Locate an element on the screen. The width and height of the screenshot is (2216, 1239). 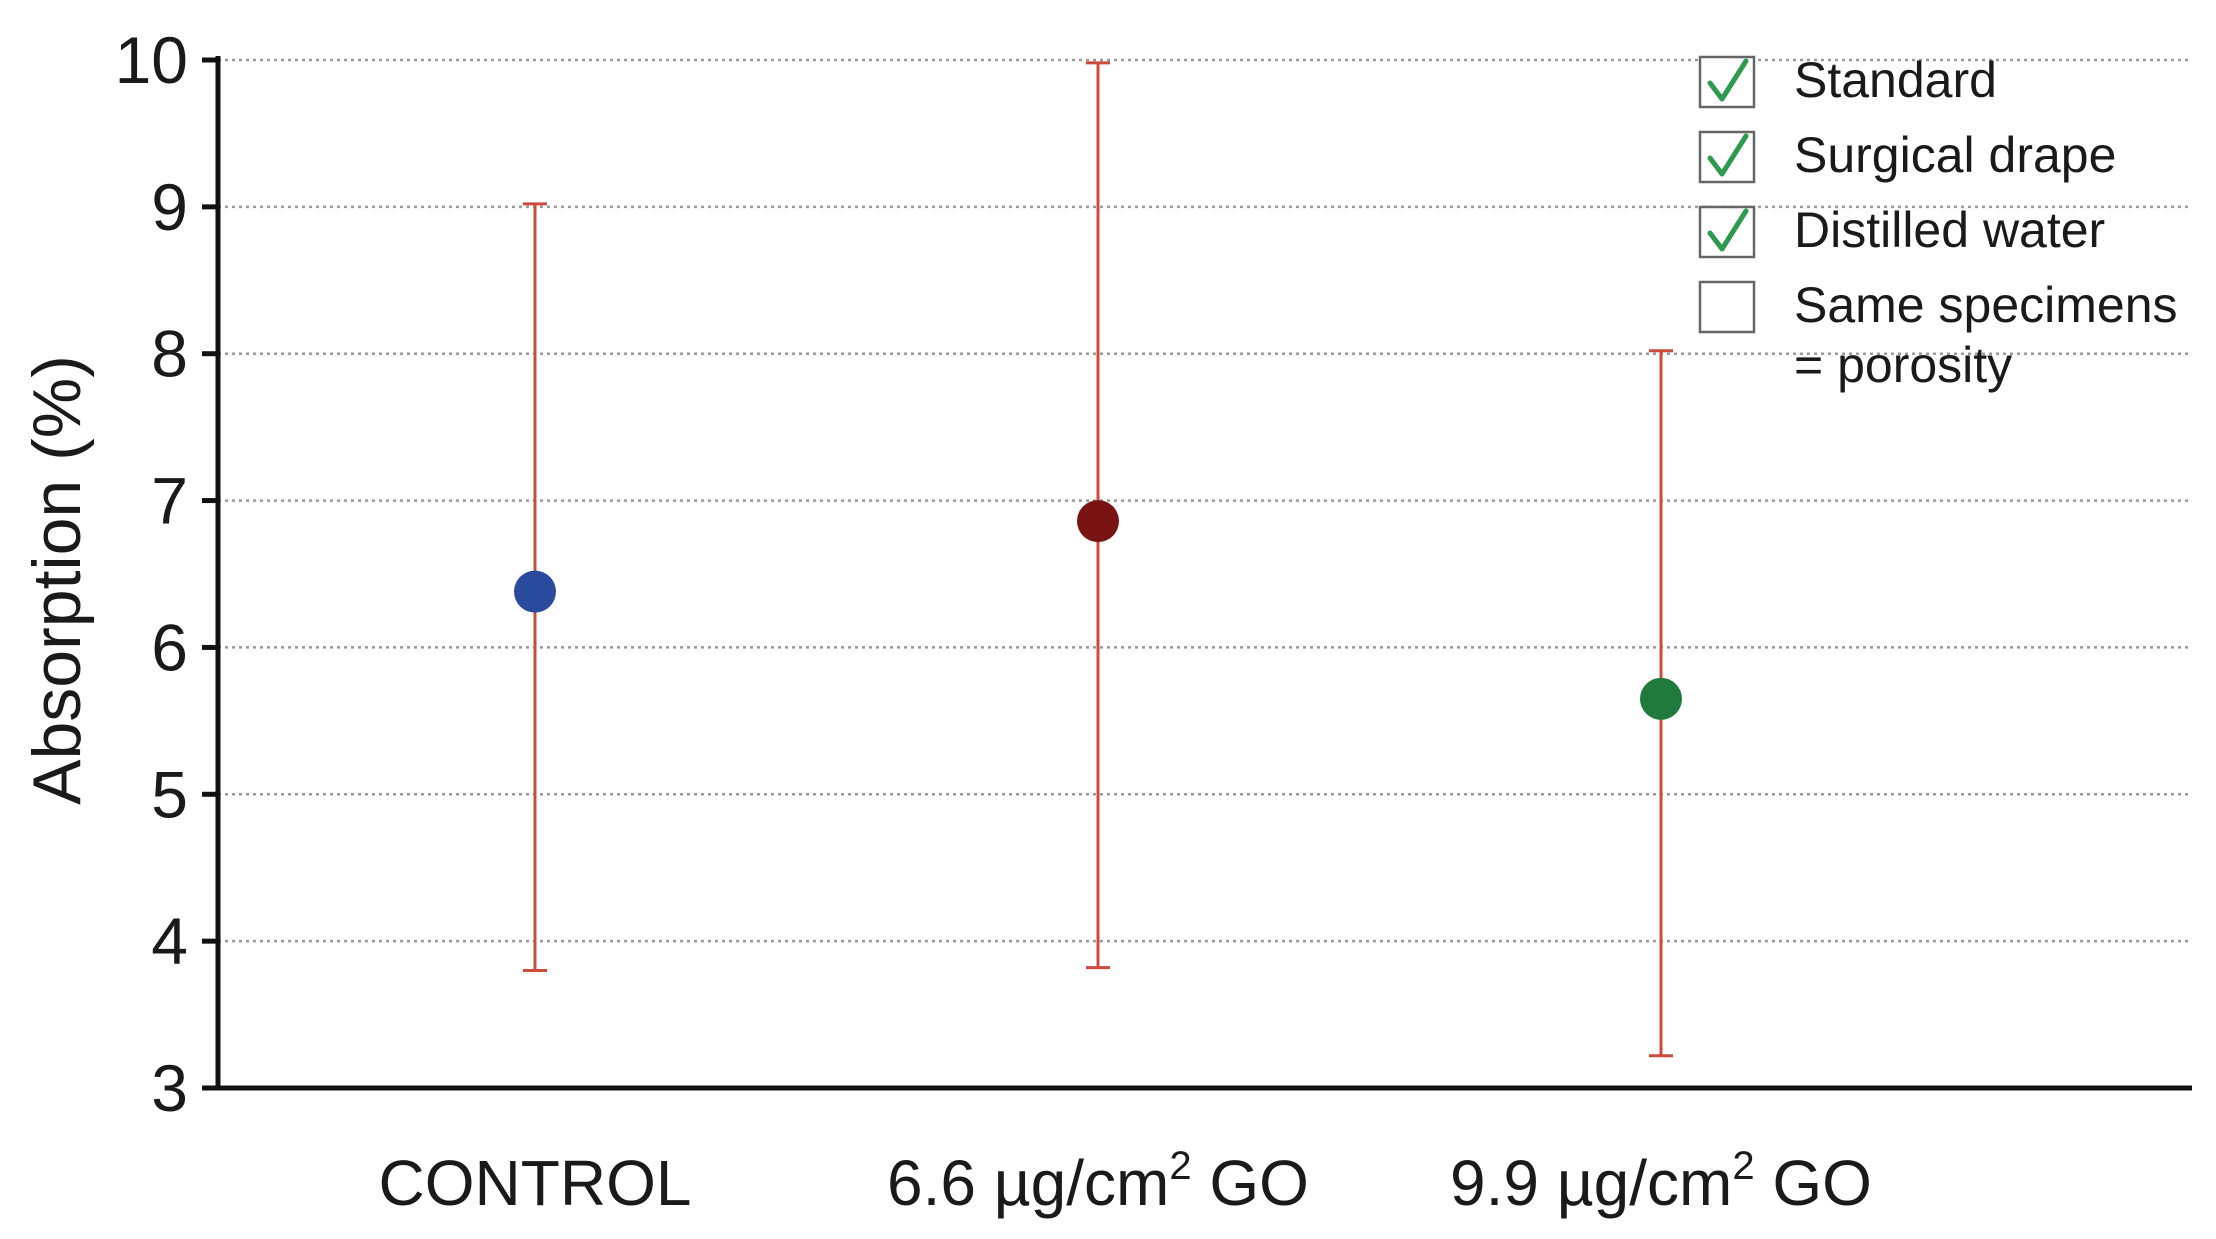
legend-item: Standard is located at coordinates (1847, 80).